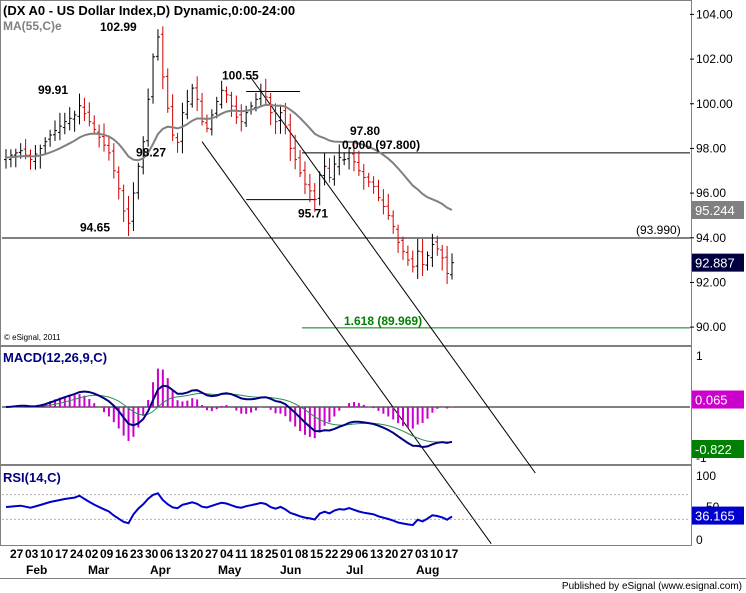 This screenshot has width=746, height=593. I want to click on rsi-axis-label: 100, so click(706, 476).